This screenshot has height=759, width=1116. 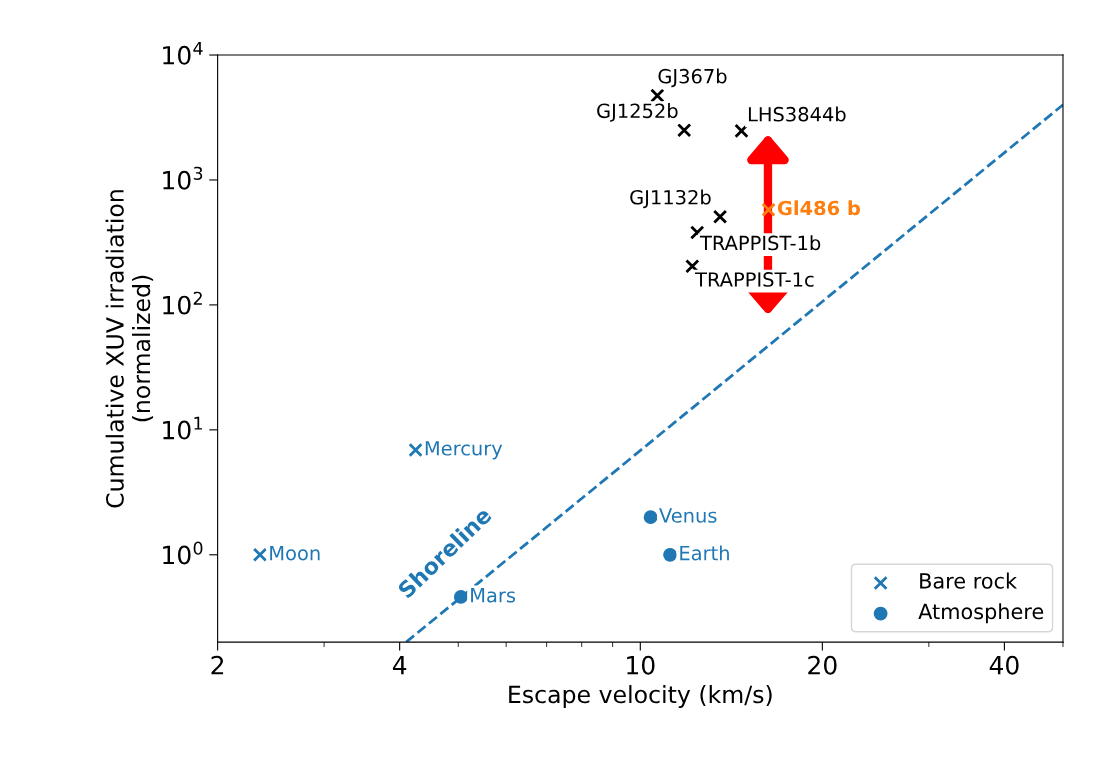 What do you see at coordinates (640, 696) in the screenshot?
I see `x-axis-title: Escape velocity (km/s)` at bounding box center [640, 696].